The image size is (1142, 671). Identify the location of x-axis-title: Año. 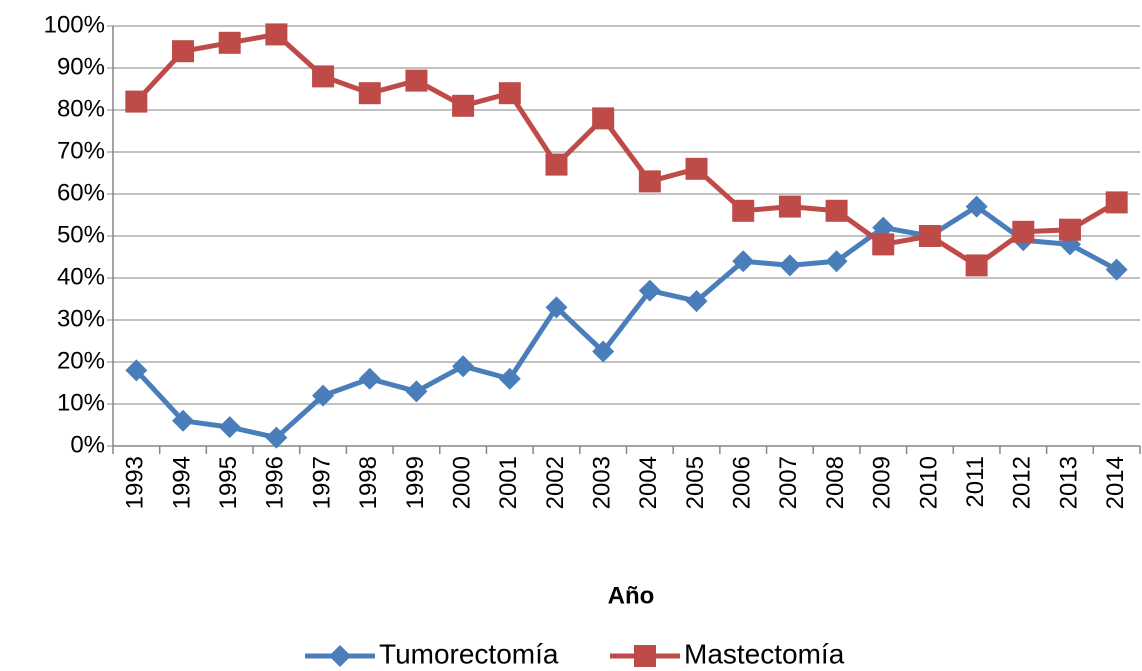
(631, 595).